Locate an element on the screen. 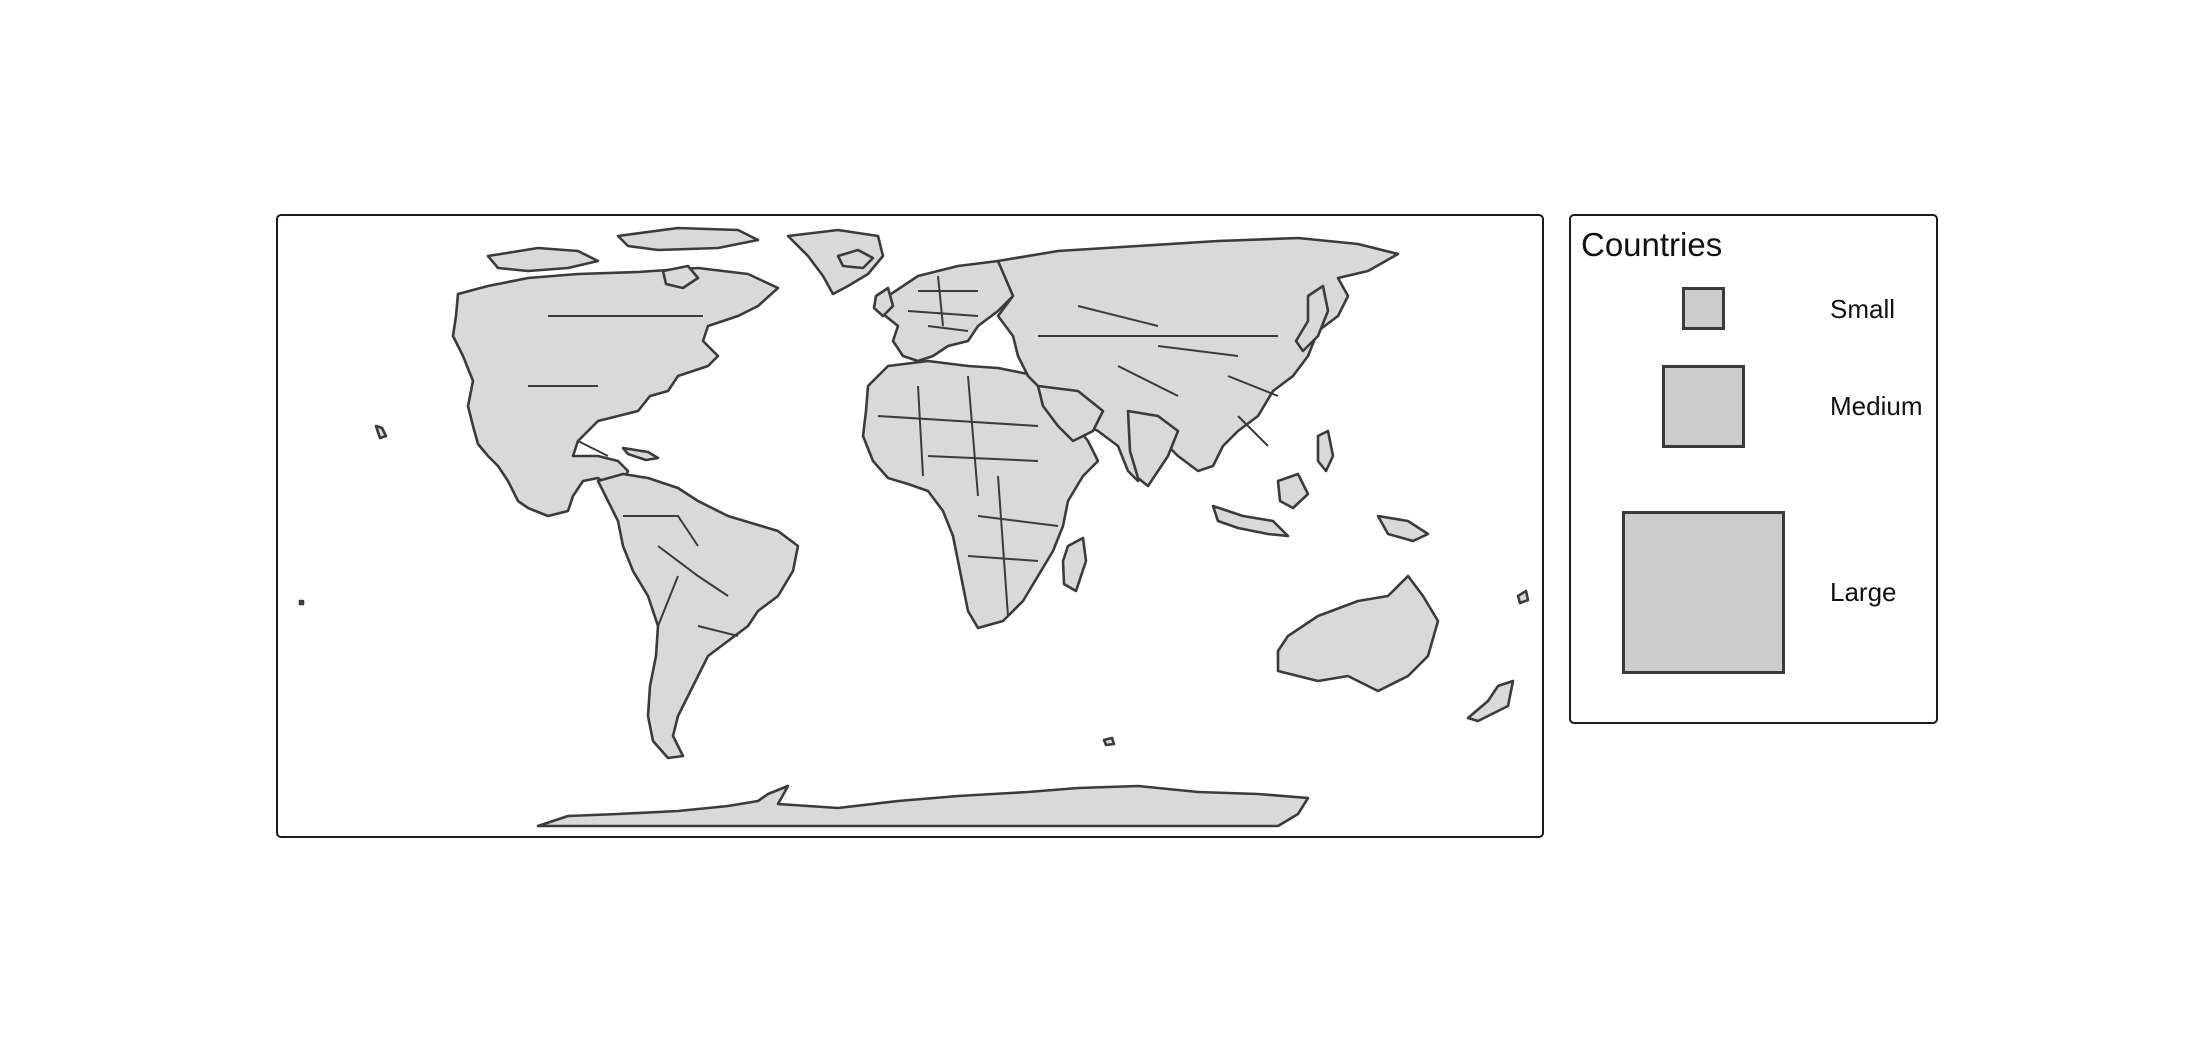 The height and width of the screenshot is (1050, 2187). legend-panel: Countries Small Medium Large is located at coordinates (1753, 469).